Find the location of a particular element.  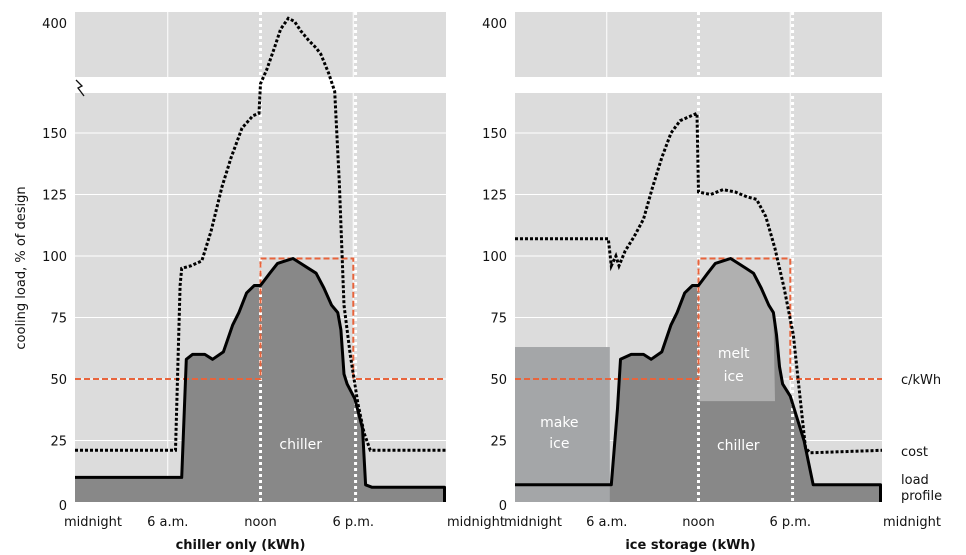

legend: c/kWh cost load profile is located at coordinates (921, 438).